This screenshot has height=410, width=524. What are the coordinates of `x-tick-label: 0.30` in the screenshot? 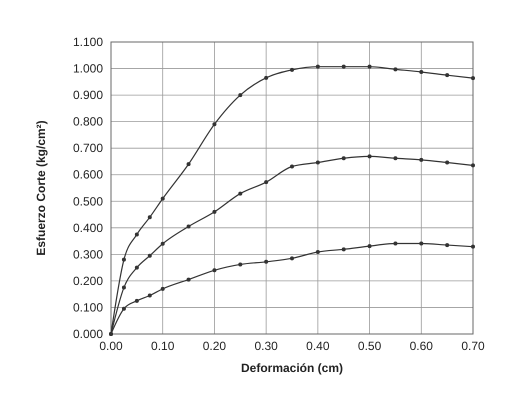 It's located at (266, 346).